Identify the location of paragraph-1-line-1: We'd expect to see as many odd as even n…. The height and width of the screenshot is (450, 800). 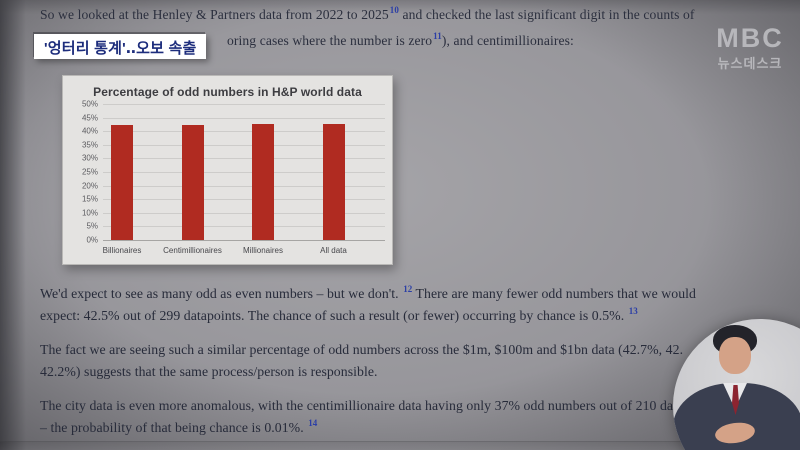
(368, 294).